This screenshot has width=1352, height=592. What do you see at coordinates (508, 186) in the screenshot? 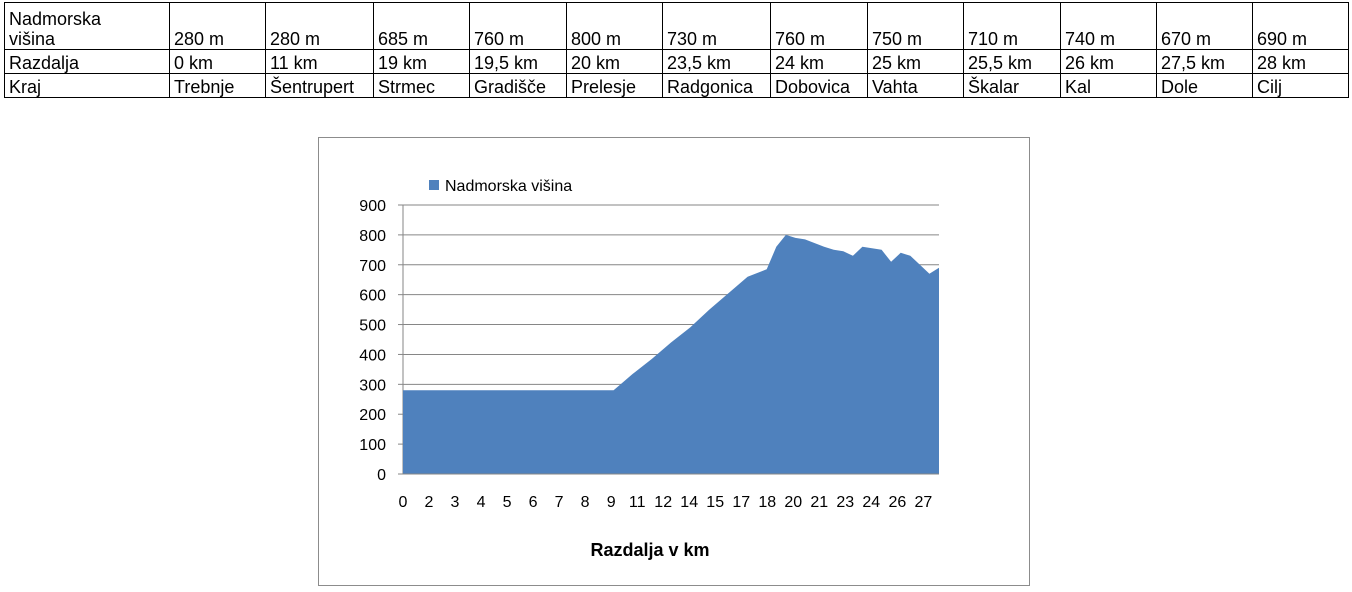
I see `legend-label: Nadmorska višina` at bounding box center [508, 186].